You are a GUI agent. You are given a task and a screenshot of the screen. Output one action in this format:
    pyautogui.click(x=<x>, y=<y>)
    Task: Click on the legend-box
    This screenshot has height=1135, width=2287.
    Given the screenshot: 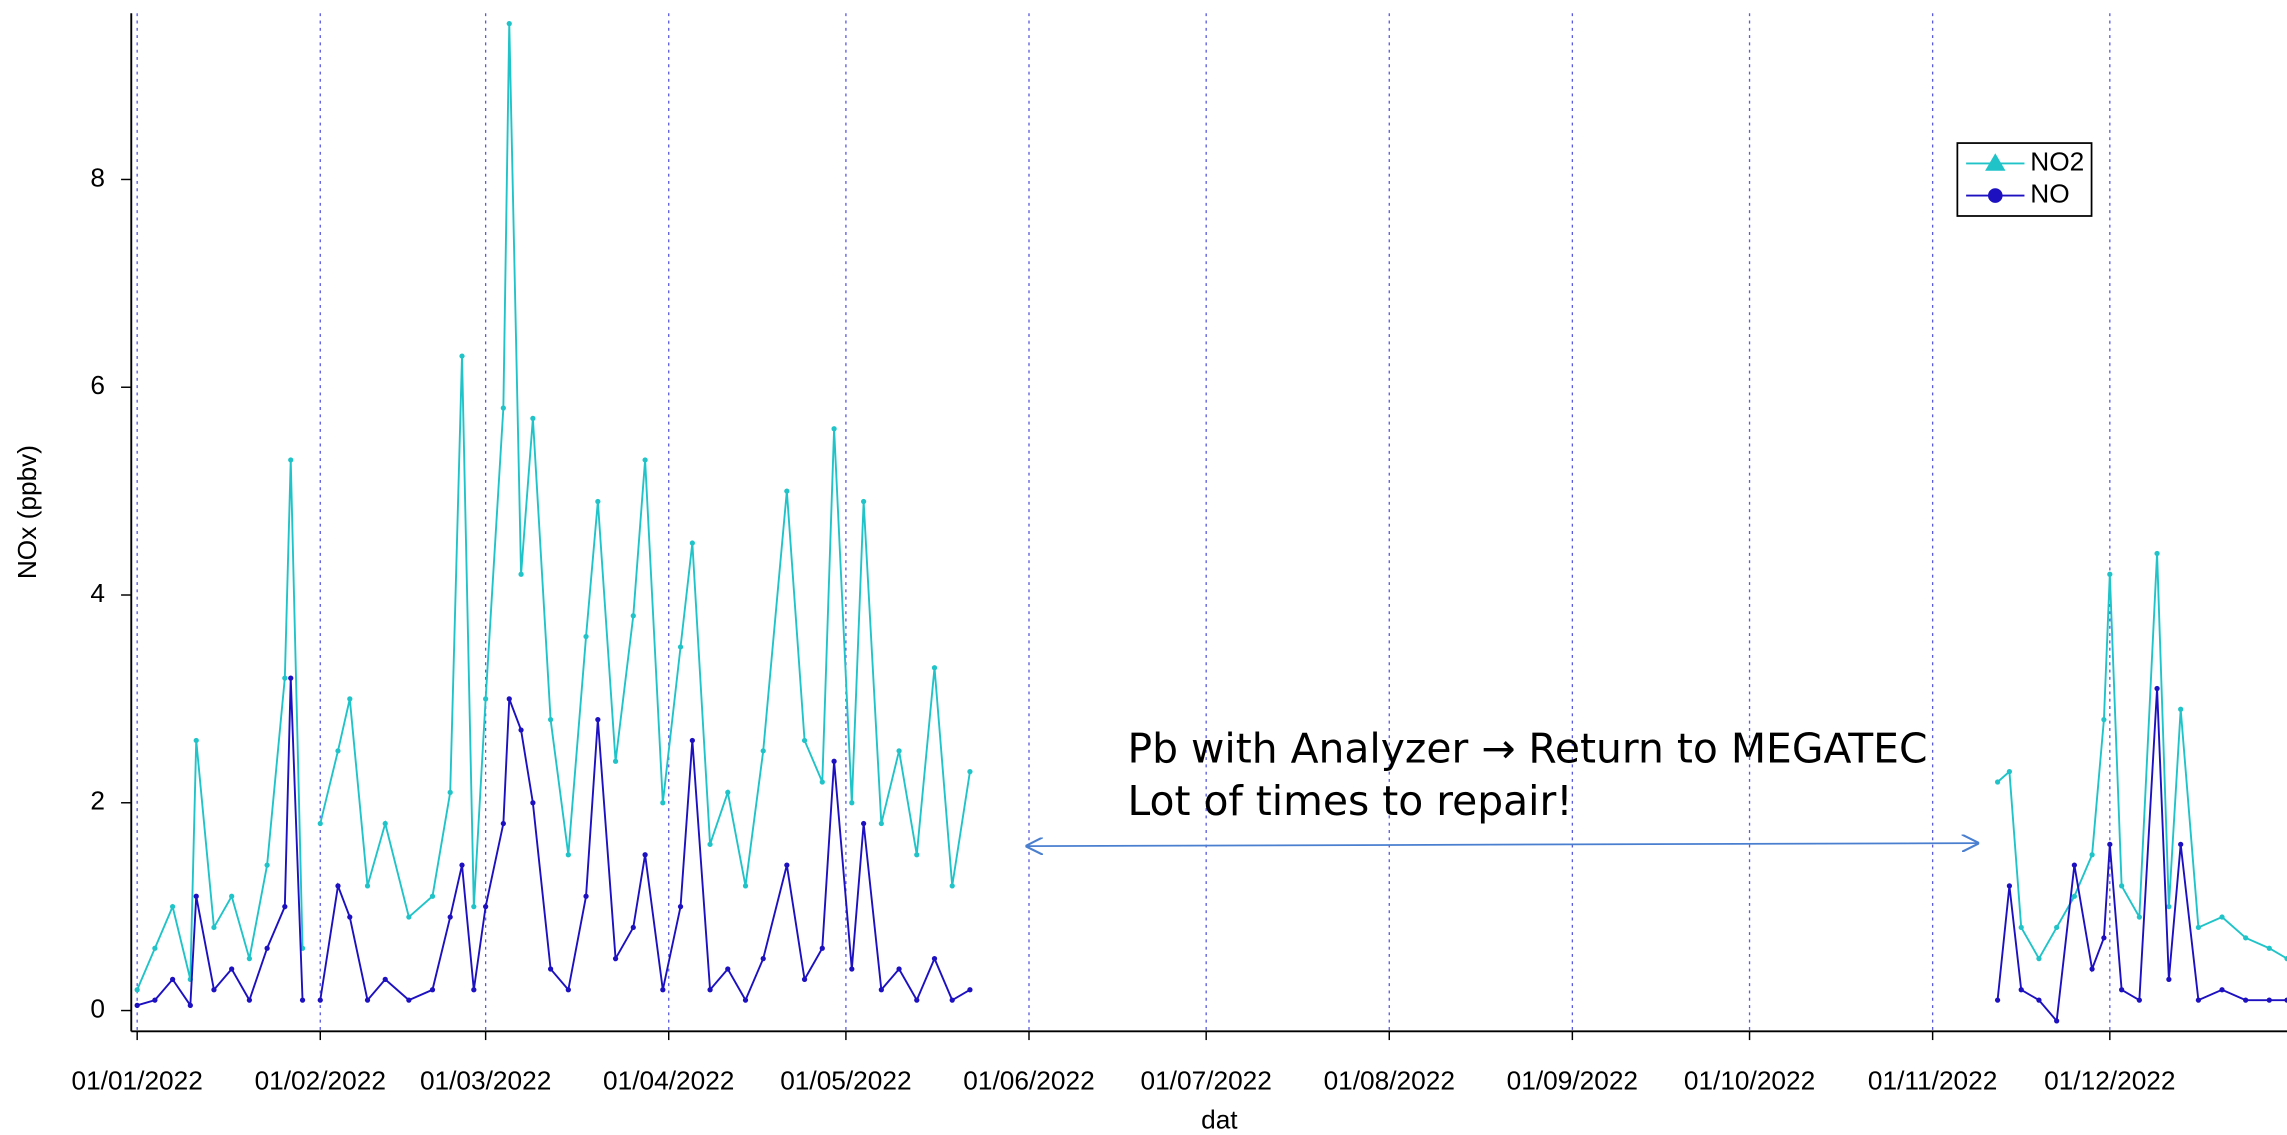 What is the action you would take?
    pyautogui.click(x=2024, y=179)
    